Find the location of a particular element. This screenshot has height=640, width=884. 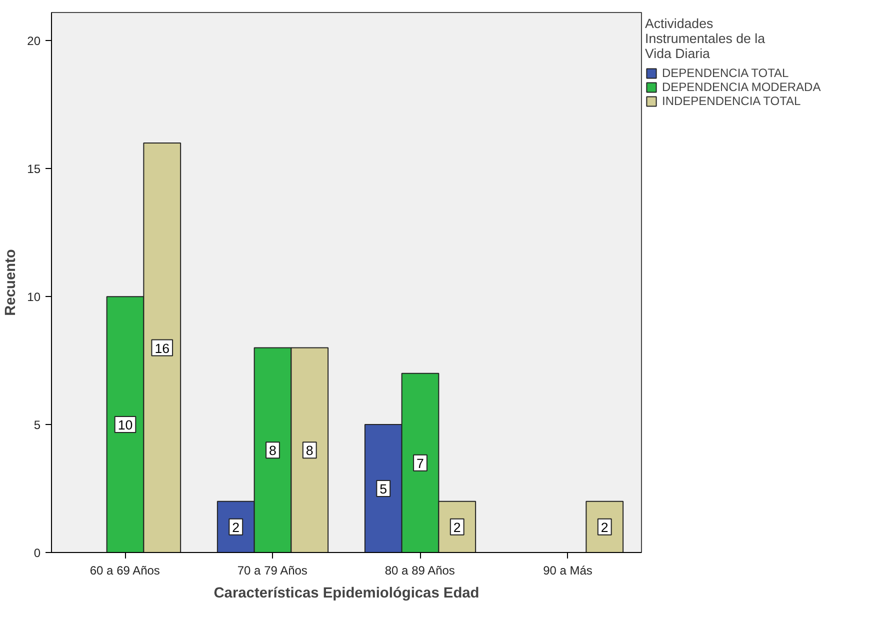

y-tick-label: 0 is located at coordinates (37, 553).